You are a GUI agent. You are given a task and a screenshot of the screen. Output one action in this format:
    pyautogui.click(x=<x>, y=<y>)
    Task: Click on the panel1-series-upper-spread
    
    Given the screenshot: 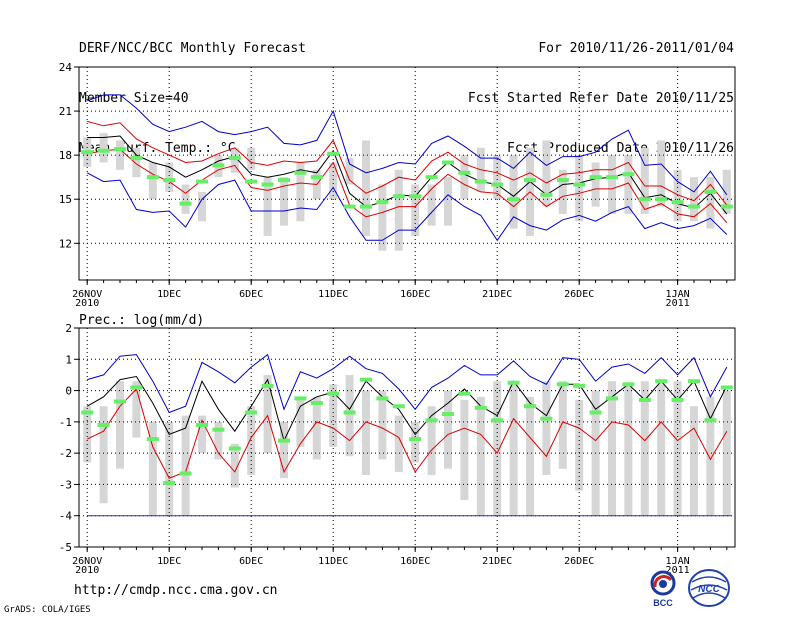 What is the action you would take?
    pyautogui.click(x=407, y=163)
    